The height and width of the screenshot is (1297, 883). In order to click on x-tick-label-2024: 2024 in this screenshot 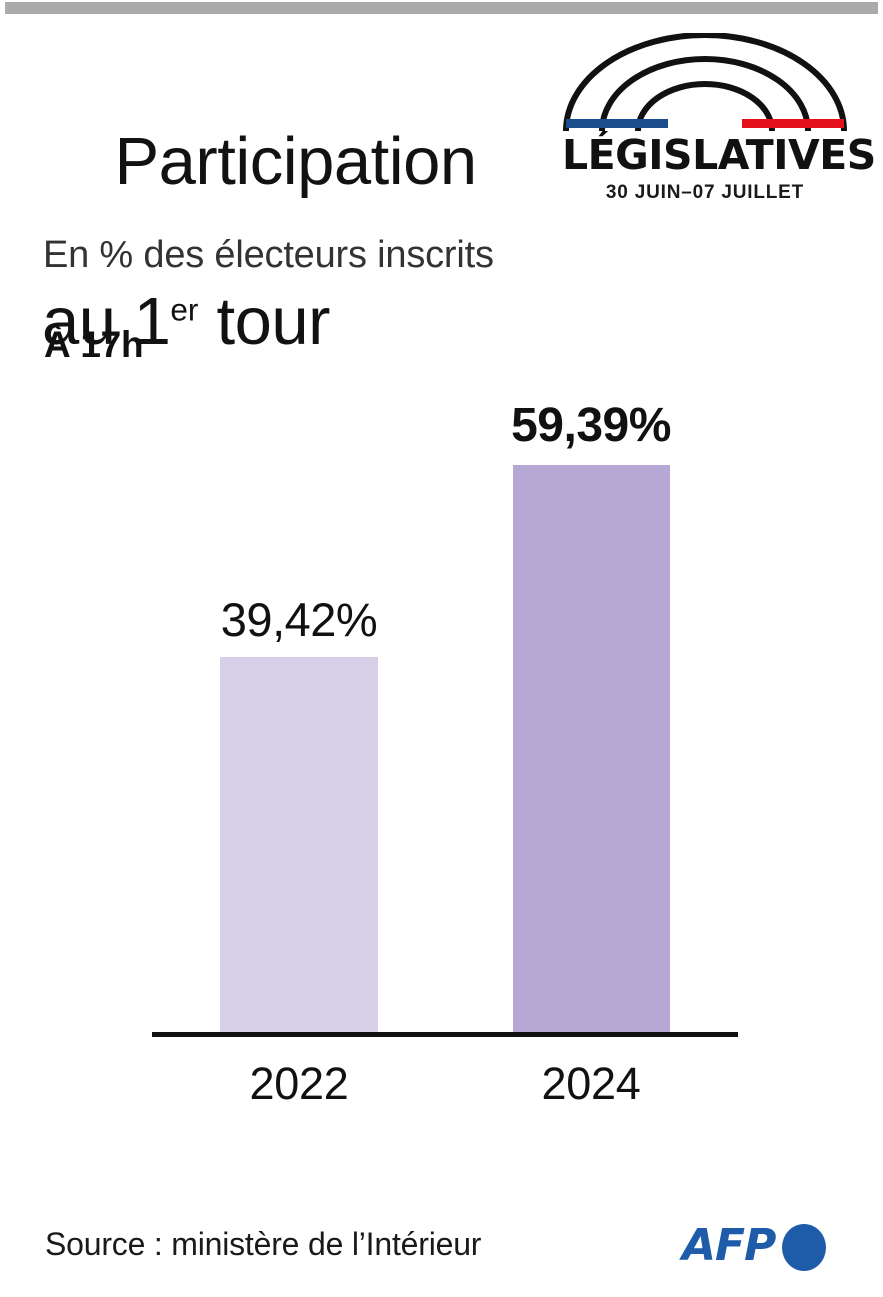, I will do `click(591, 1083)`.